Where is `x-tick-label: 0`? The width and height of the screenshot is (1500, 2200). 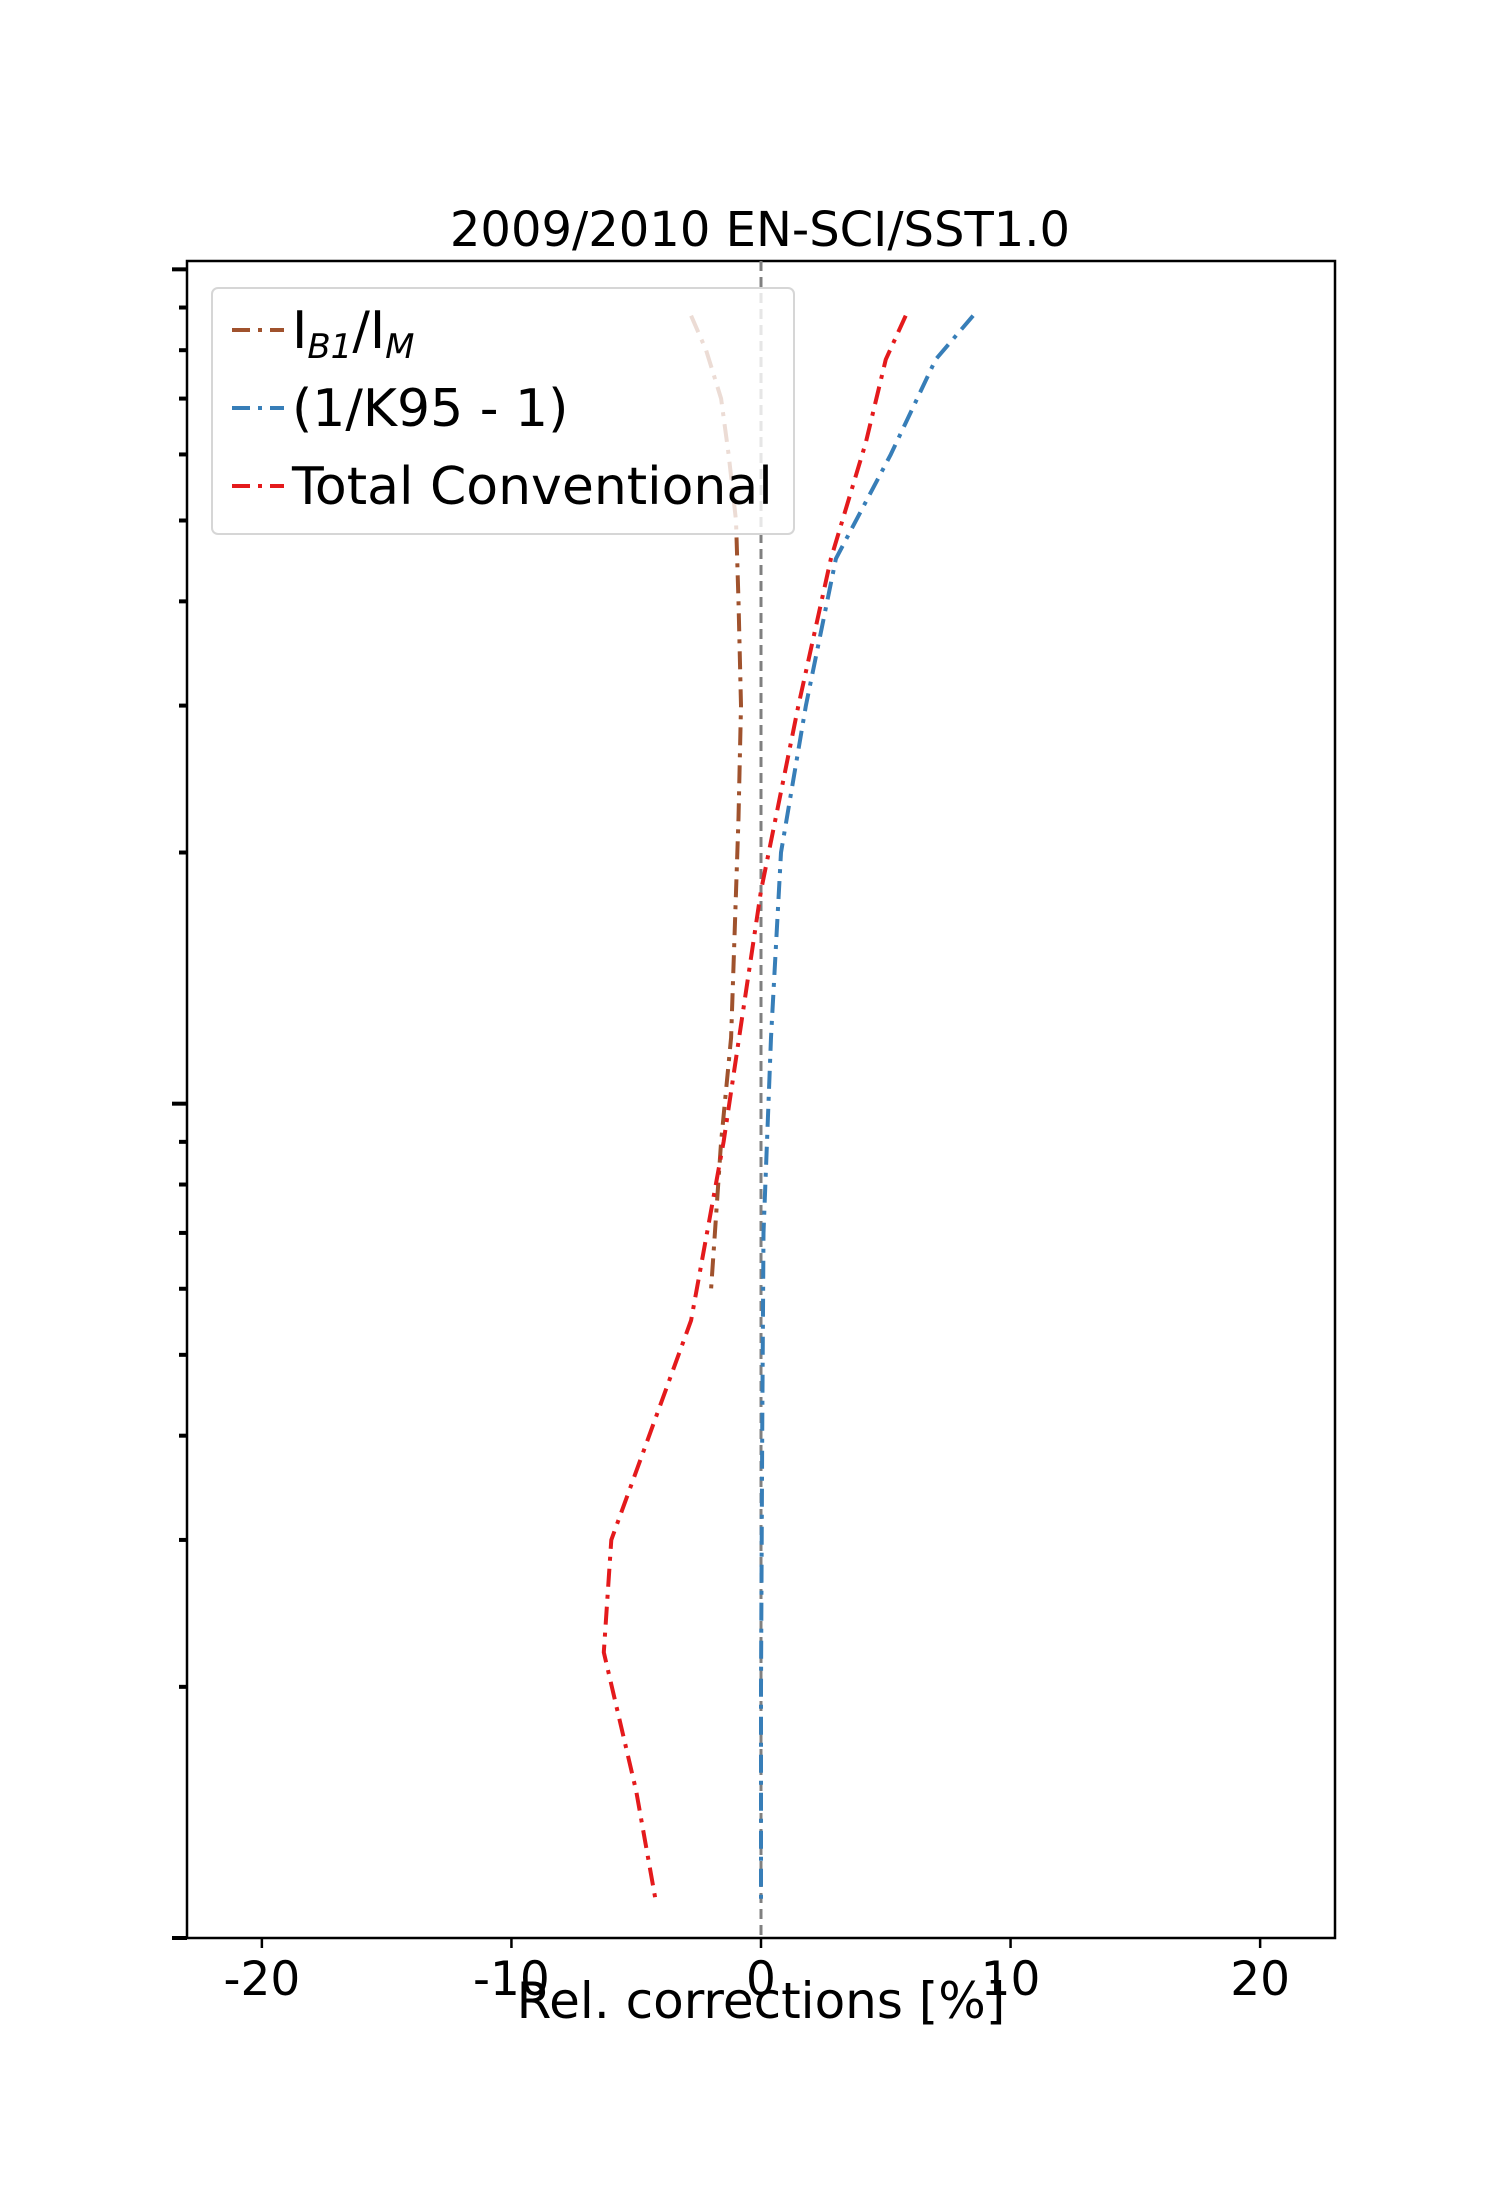 x-tick-label: 0 is located at coordinates (761, 1979).